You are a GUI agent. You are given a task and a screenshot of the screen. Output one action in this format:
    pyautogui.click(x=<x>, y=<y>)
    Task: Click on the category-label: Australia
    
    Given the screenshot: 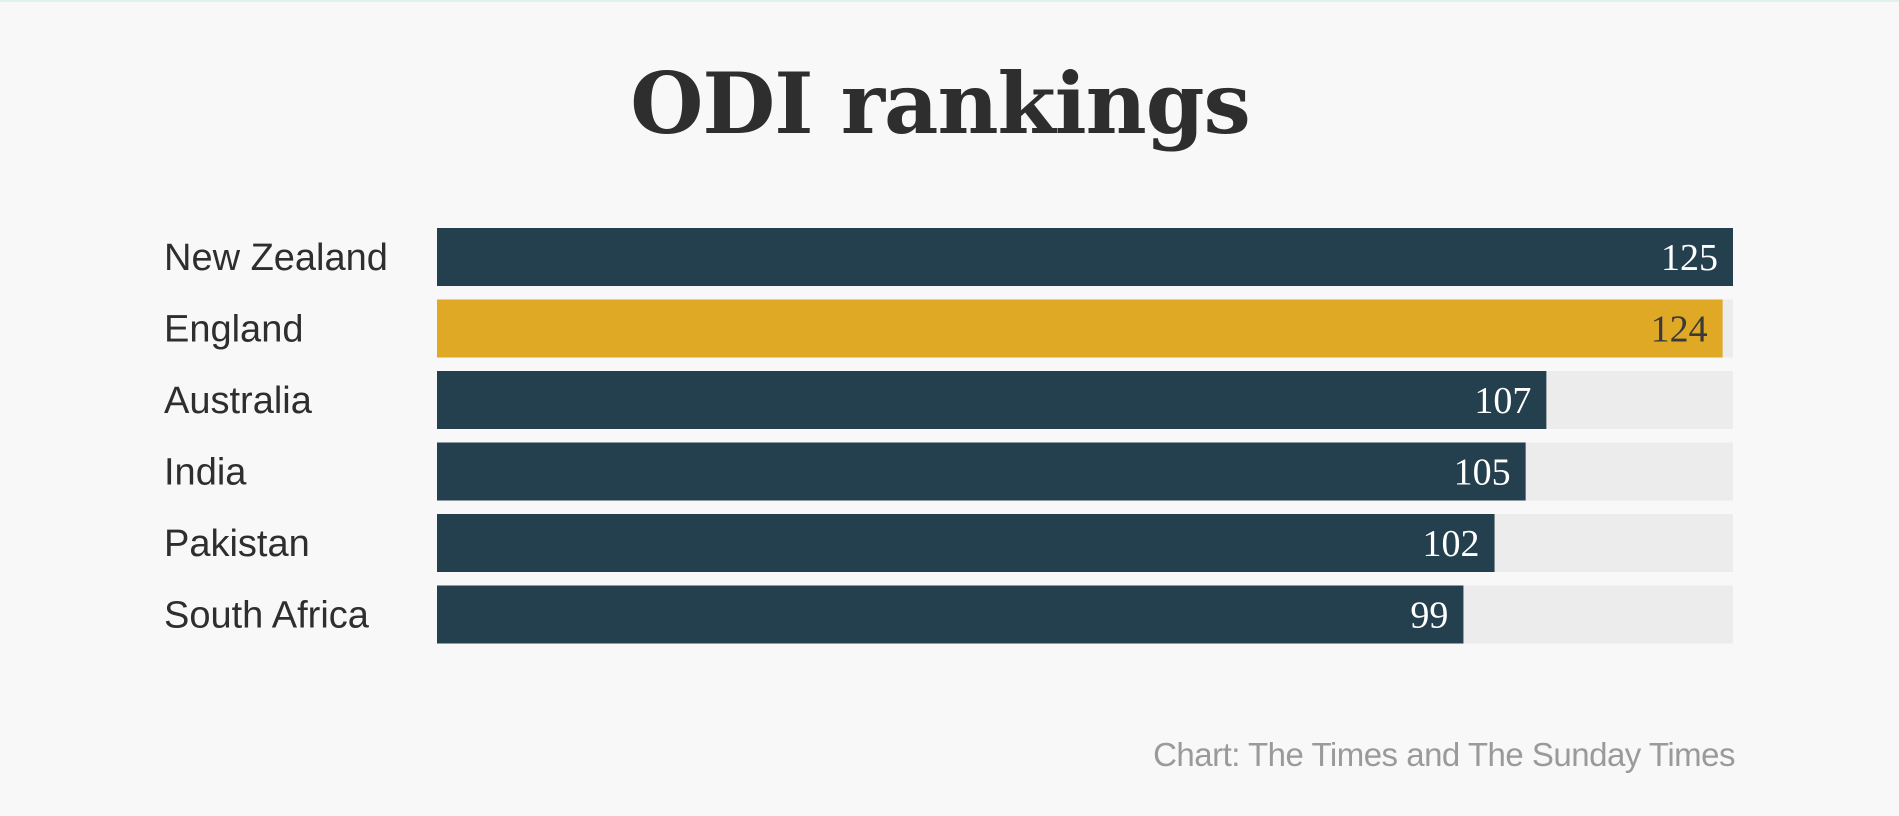 What is the action you would take?
    pyautogui.click(x=238, y=401)
    